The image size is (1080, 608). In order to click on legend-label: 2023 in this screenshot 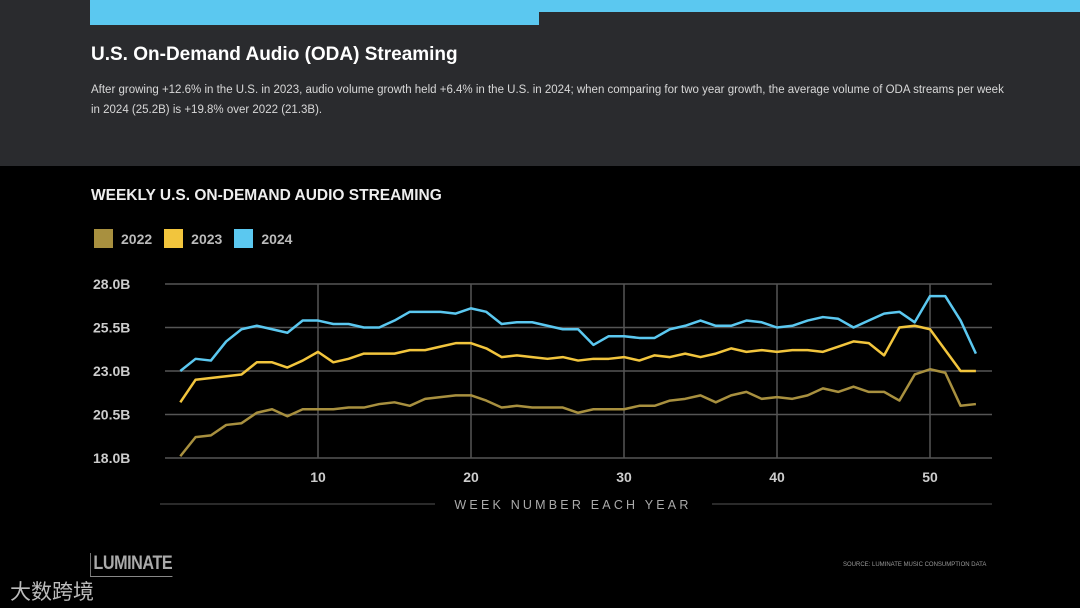, I will do `click(207, 238)`.